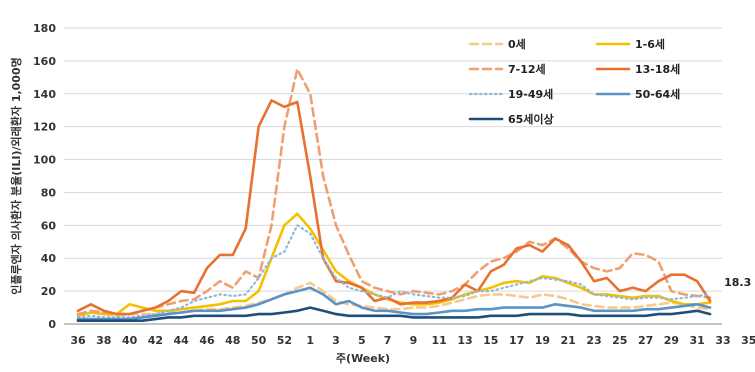 Image resolution: width=755 pixels, height=372 pixels. What do you see at coordinates (650, 44) in the screenshot?
I see `legend-label: 1-6세` at bounding box center [650, 44].